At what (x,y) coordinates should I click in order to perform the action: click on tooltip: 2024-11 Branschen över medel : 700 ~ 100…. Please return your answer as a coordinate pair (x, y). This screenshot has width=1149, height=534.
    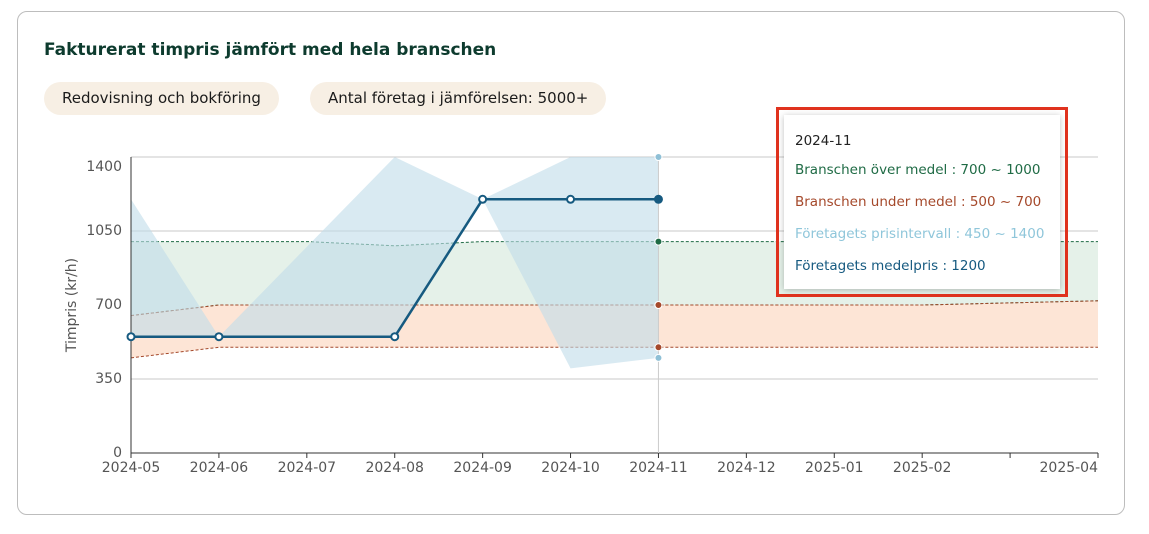
    Looking at the image, I should click on (922, 202).